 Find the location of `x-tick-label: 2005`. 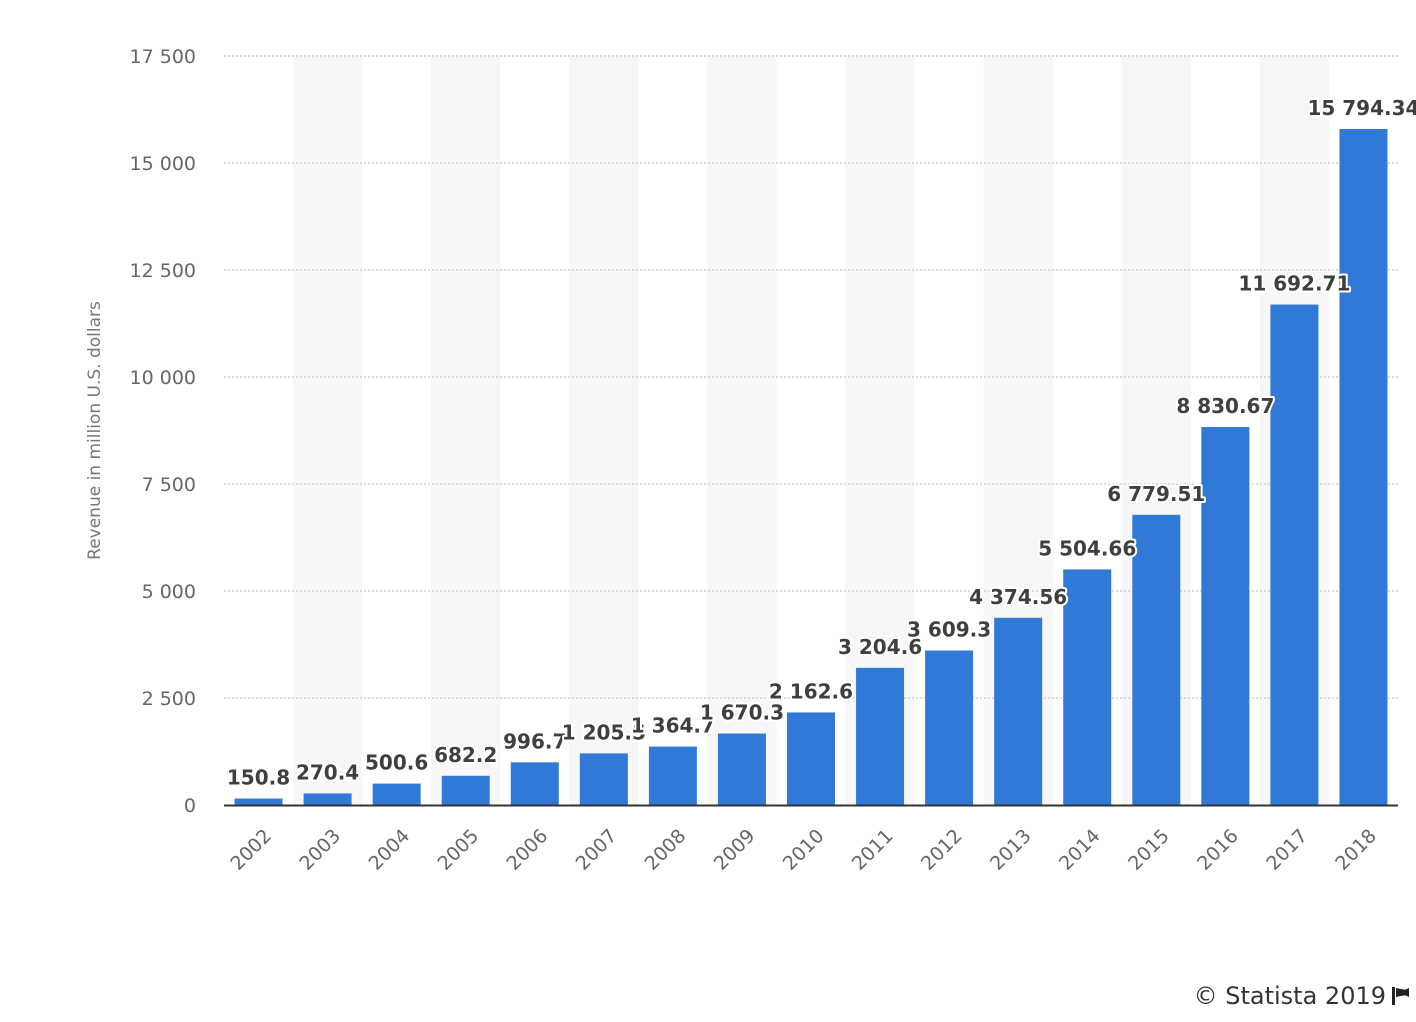

x-tick-label: 2005 is located at coordinates (458, 850).